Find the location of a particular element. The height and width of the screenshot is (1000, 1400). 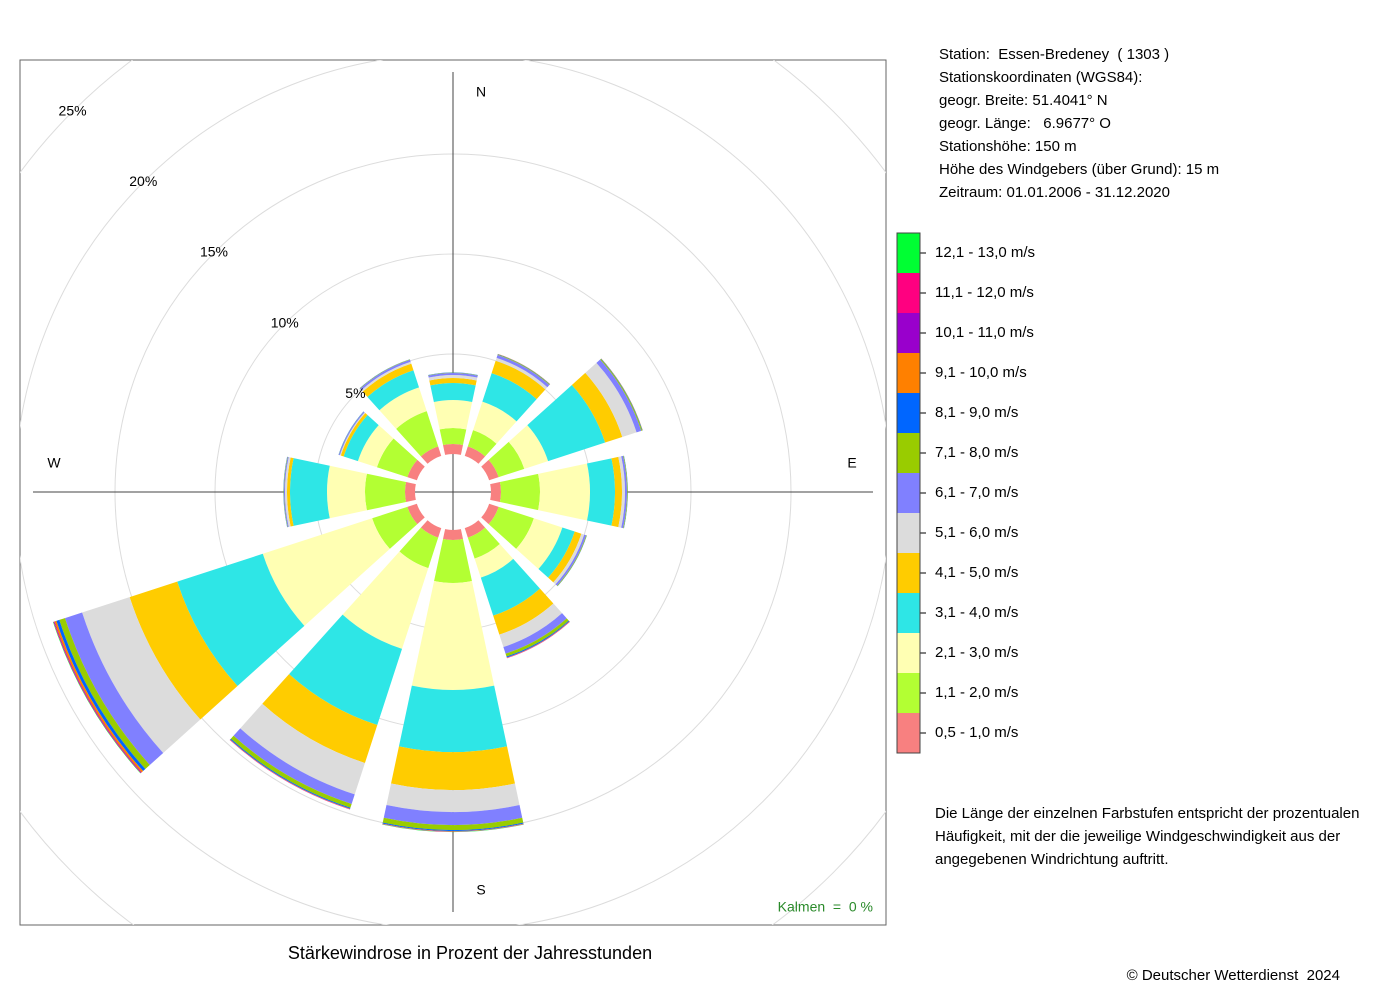

direction-label: W is located at coordinates (54, 463).